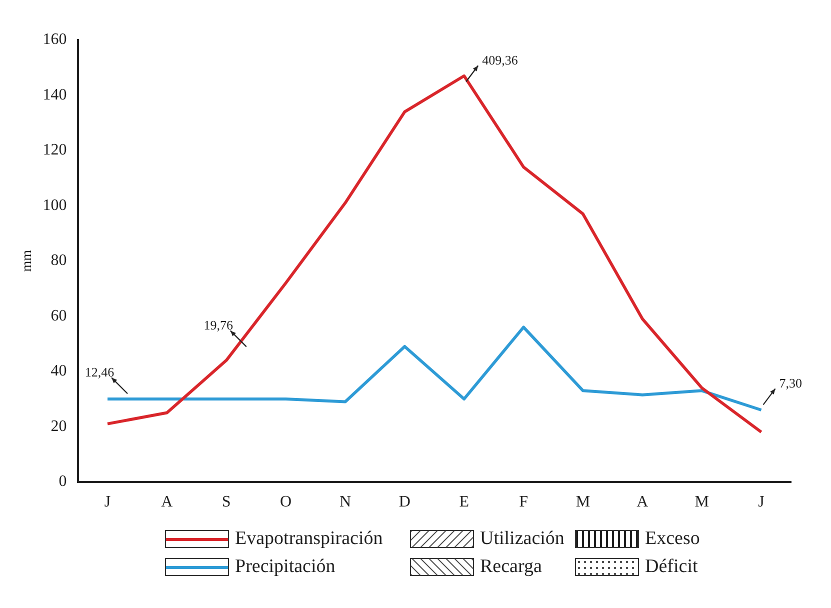  Describe the element at coordinates (226, 502) in the screenshot. I see `x-tick-label: S` at that location.